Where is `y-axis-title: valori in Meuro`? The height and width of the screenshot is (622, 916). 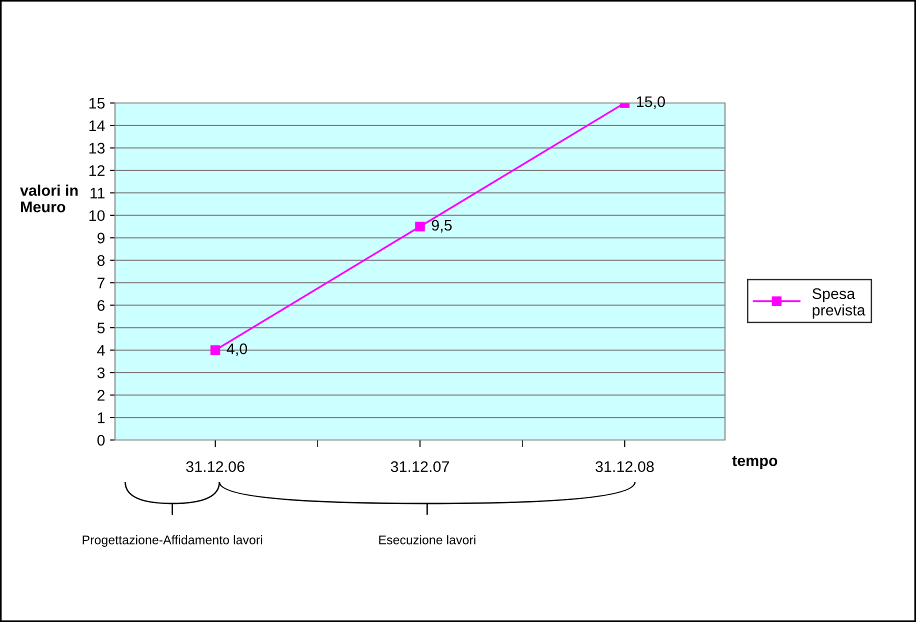 y-axis-title: valori in Meuro is located at coordinates (49, 198).